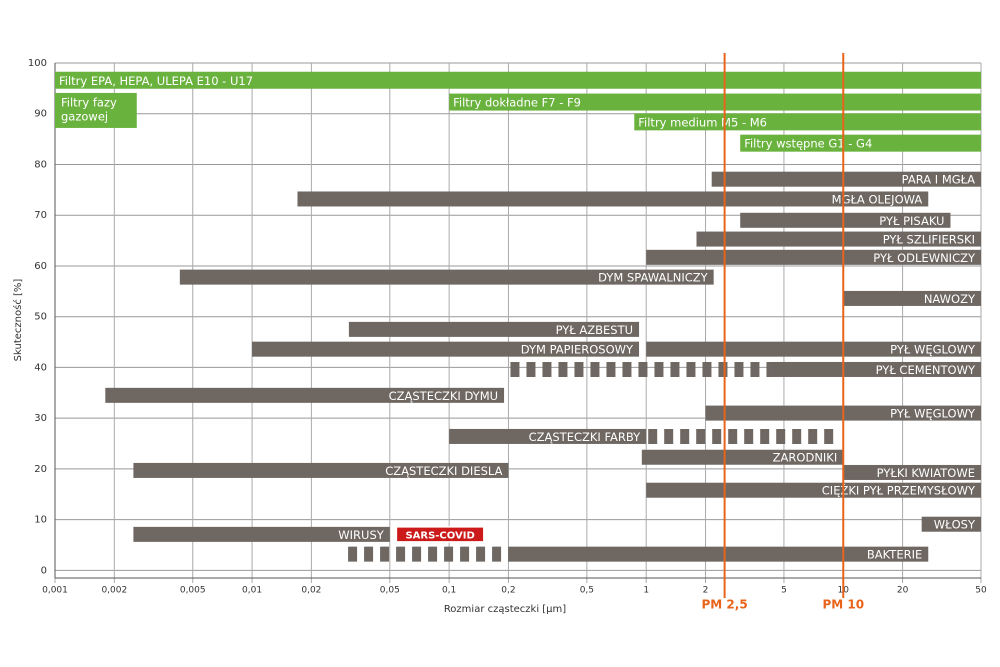  Describe the element at coordinates (114, 591) in the screenshot. I see `x-tick-label: 0,002` at that location.